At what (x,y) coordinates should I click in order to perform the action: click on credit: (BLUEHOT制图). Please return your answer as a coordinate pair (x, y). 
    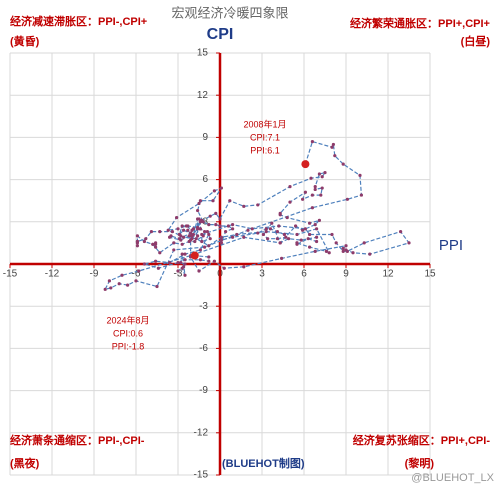
    Looking at the image, I should click on (263, 463).